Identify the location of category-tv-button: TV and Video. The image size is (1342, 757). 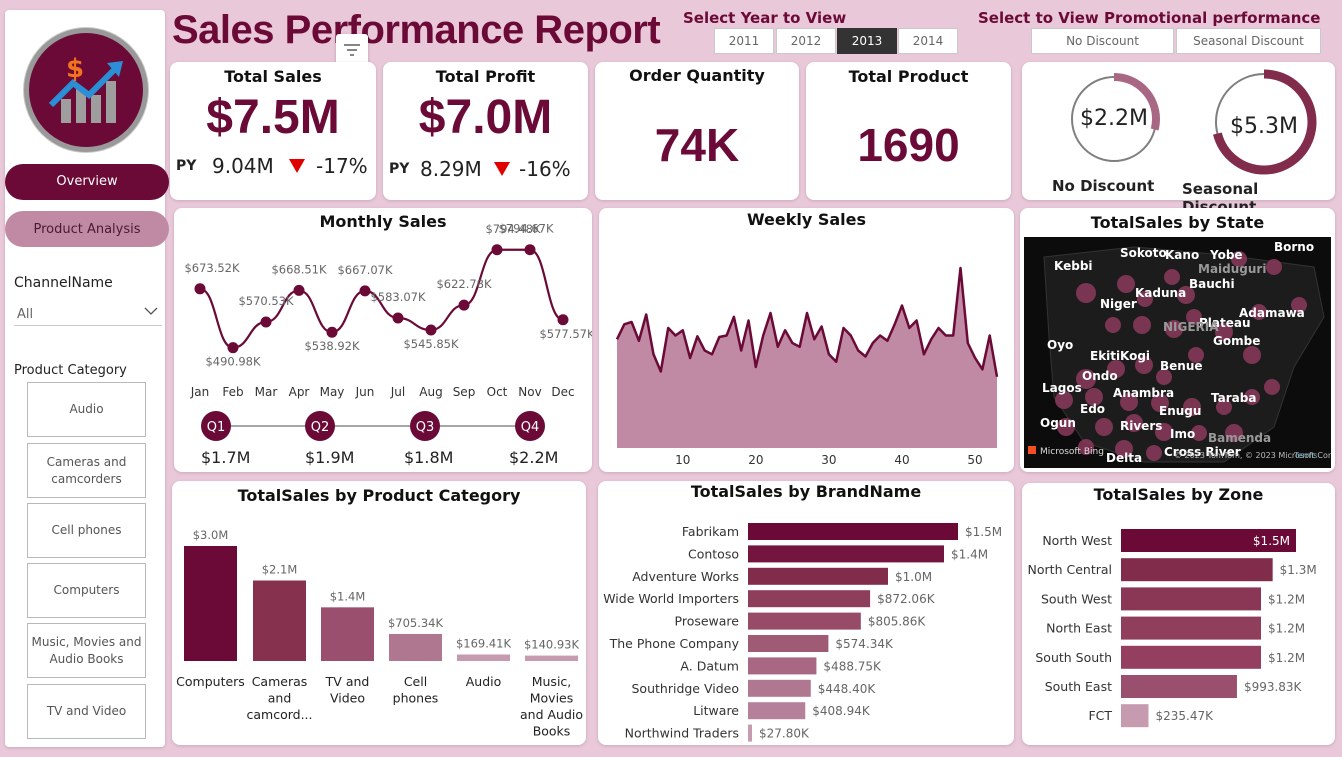
(86, 711).